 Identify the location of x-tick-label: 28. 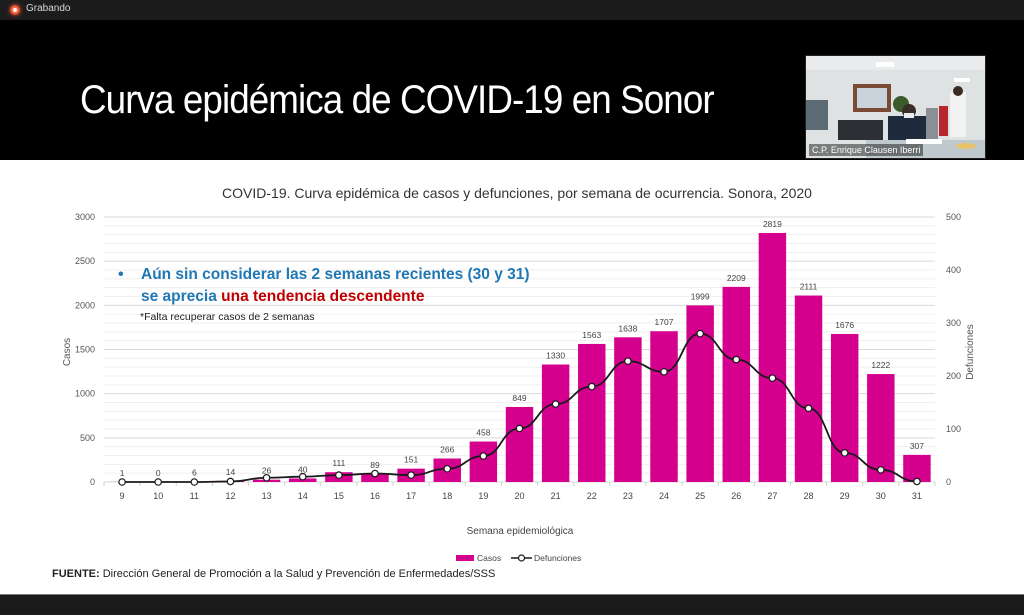
(809, 496).